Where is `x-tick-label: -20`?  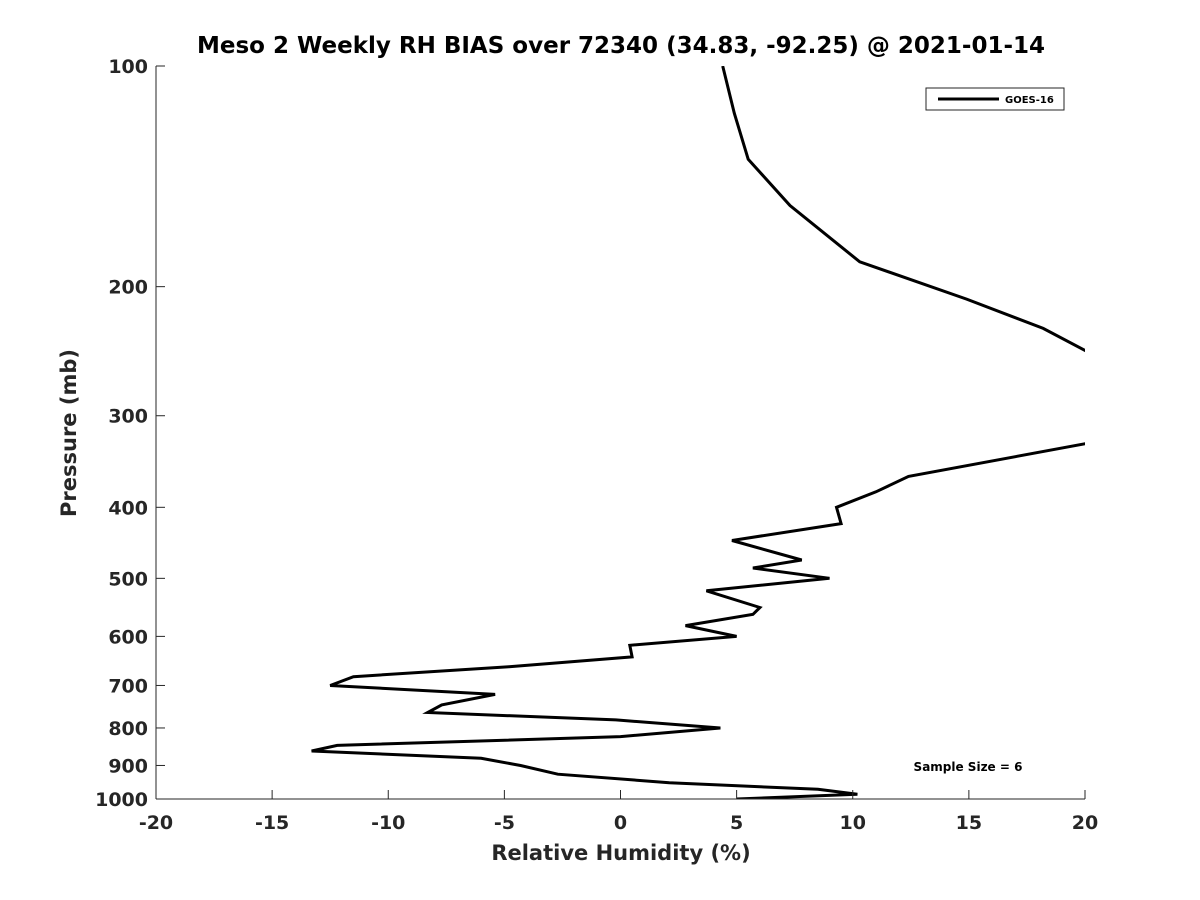
x-tick-label: -20 is located at coordinates (156, 823).